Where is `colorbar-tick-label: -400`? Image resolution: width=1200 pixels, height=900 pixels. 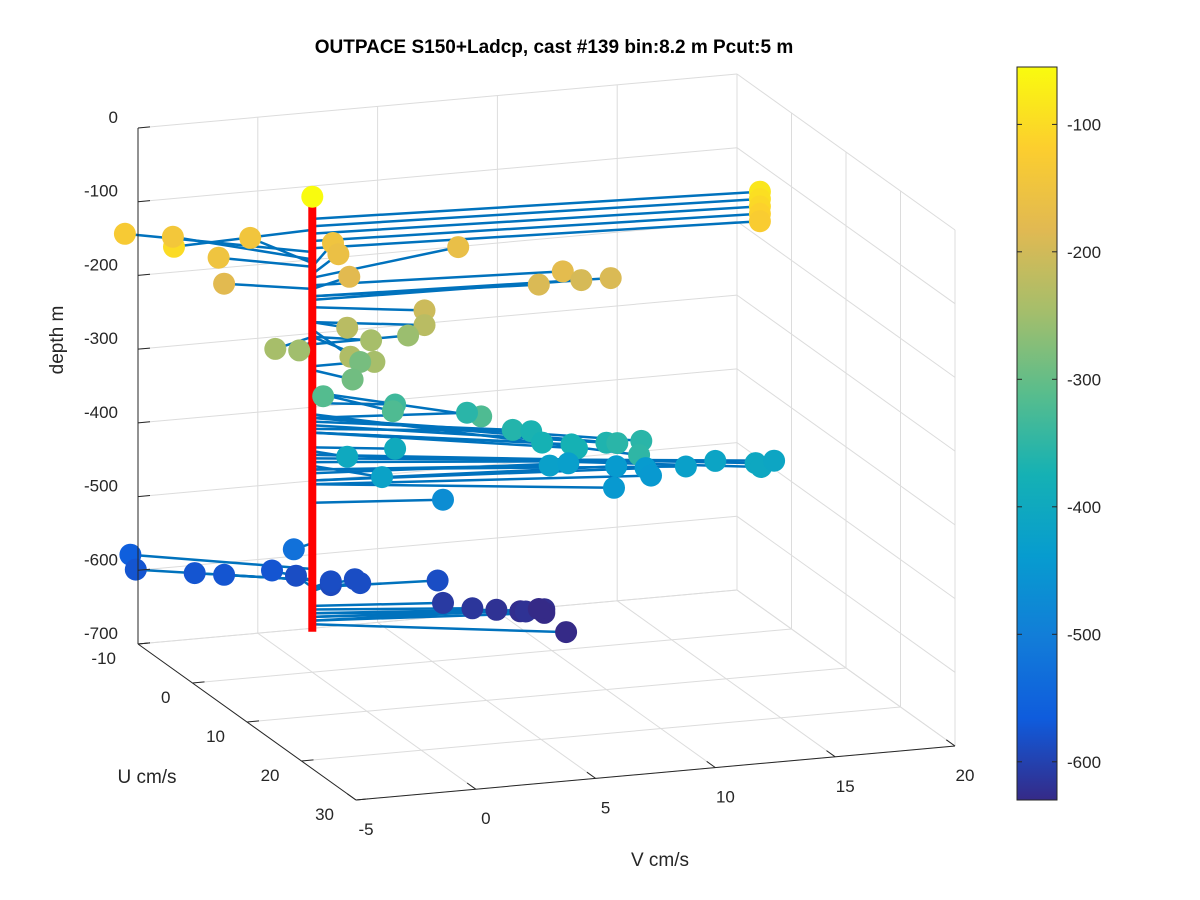
colorbar-tick-label: -400 is located at coordinates (1084, 507).